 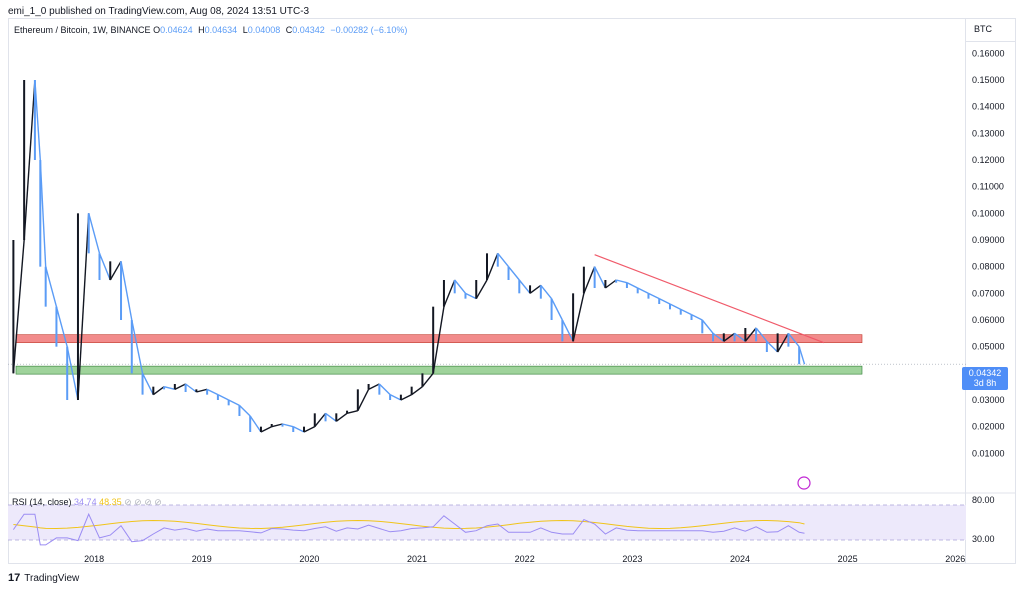 I want to click on x-tick-label: 2025, so click(x=848, y=559).